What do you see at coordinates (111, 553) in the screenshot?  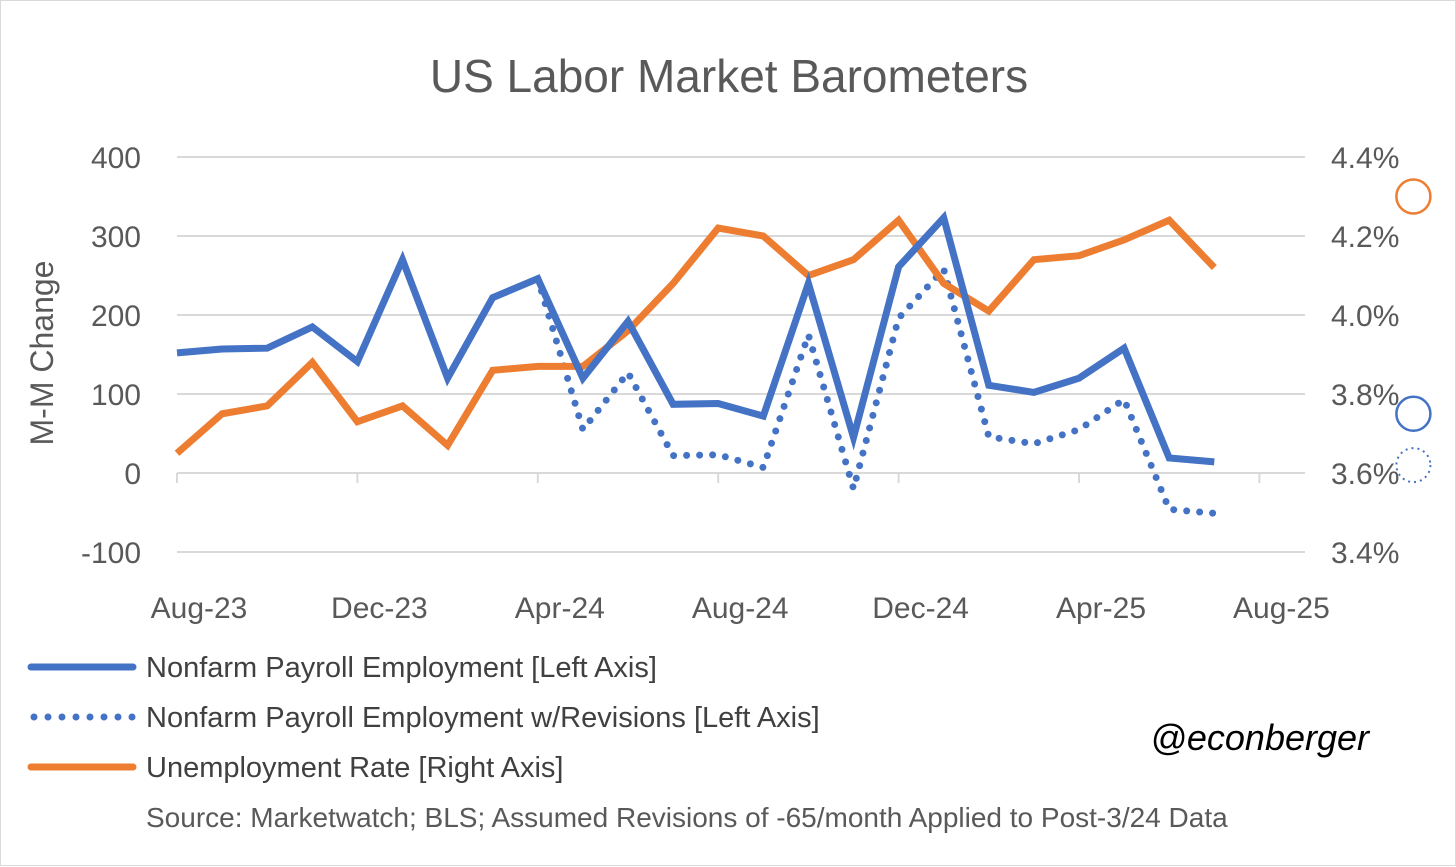 I see `left-tick-label-0: -100` at bounding box center [111, 553].